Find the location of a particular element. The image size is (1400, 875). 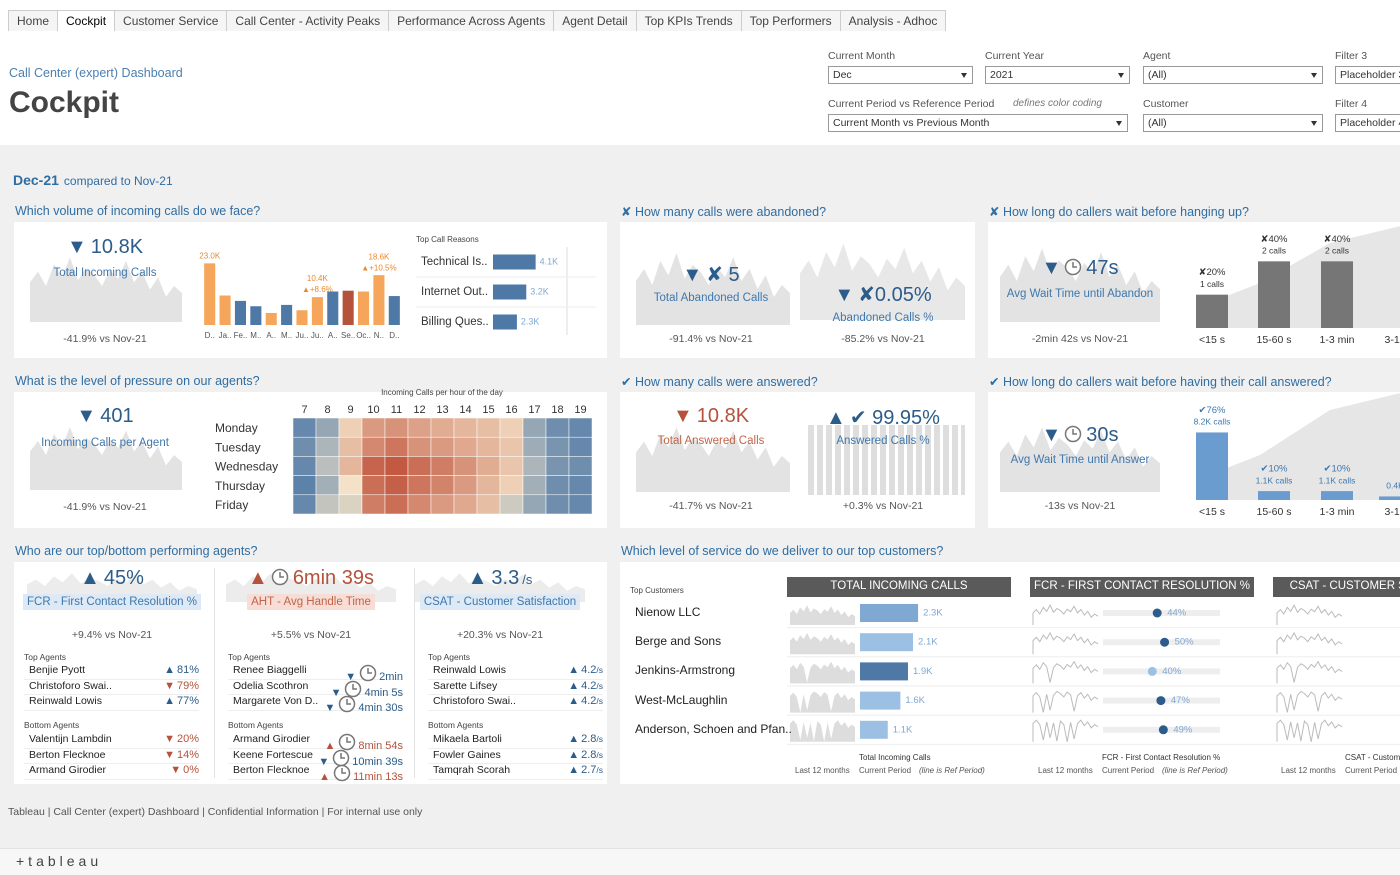

tab: Performance Across Agents is located at coordinates (471, 20).